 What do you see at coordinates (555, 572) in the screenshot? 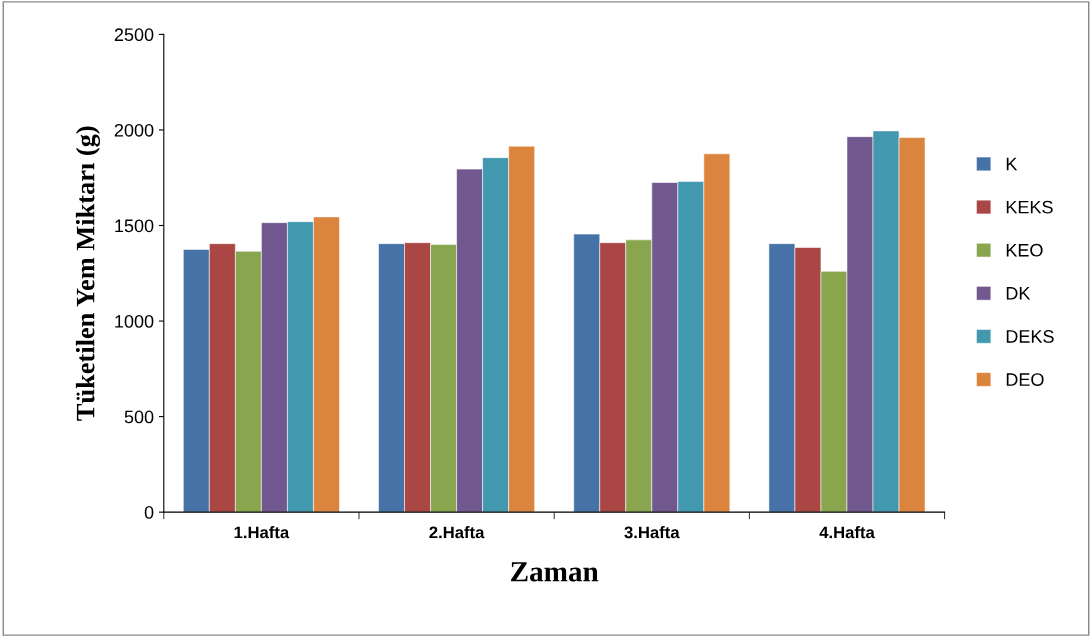
I see `x-axis-title: Zaman` at bounding box center [555, 572].